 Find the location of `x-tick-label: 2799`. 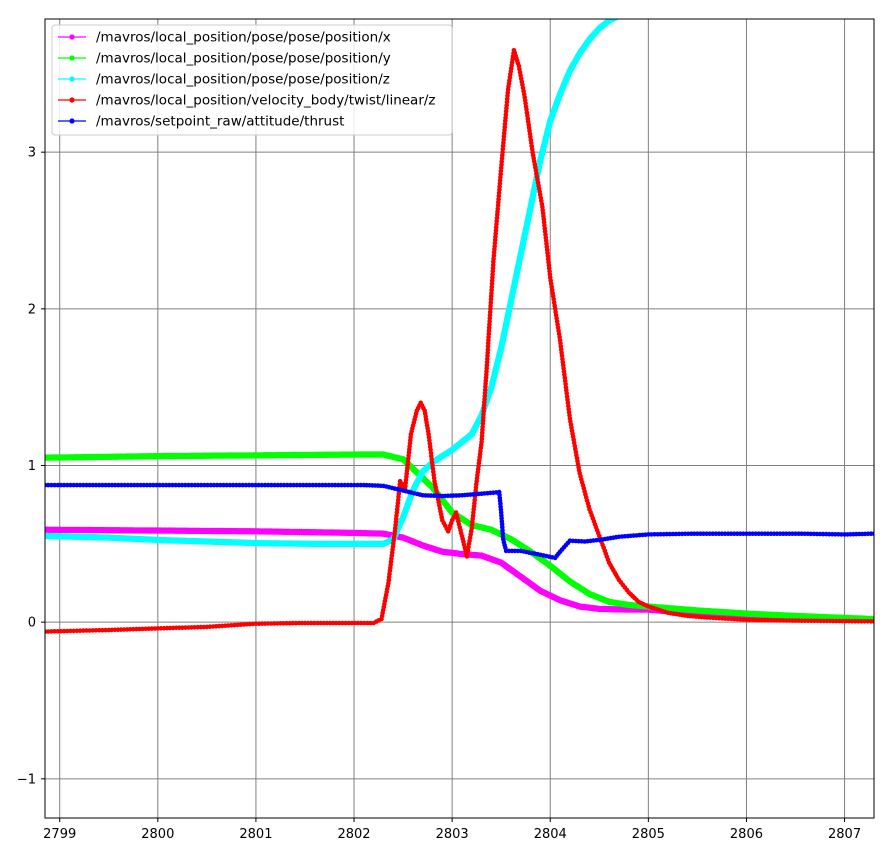

x-tick-label: 2799 is located at coordinates (59, 834).